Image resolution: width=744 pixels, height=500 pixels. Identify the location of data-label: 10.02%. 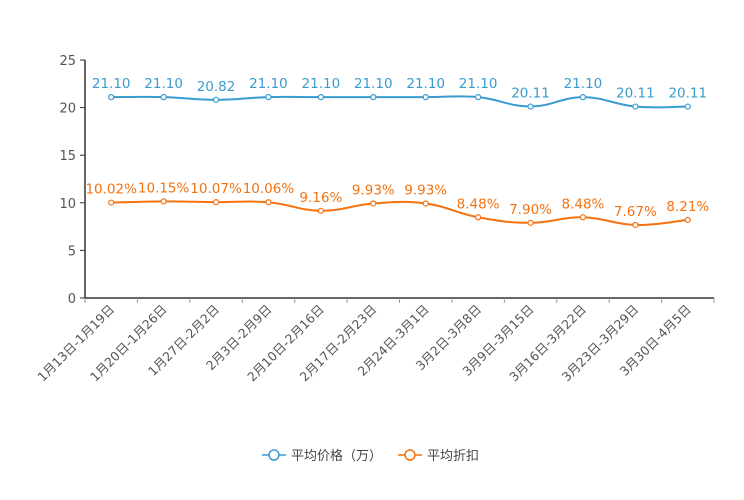
(111, 190).